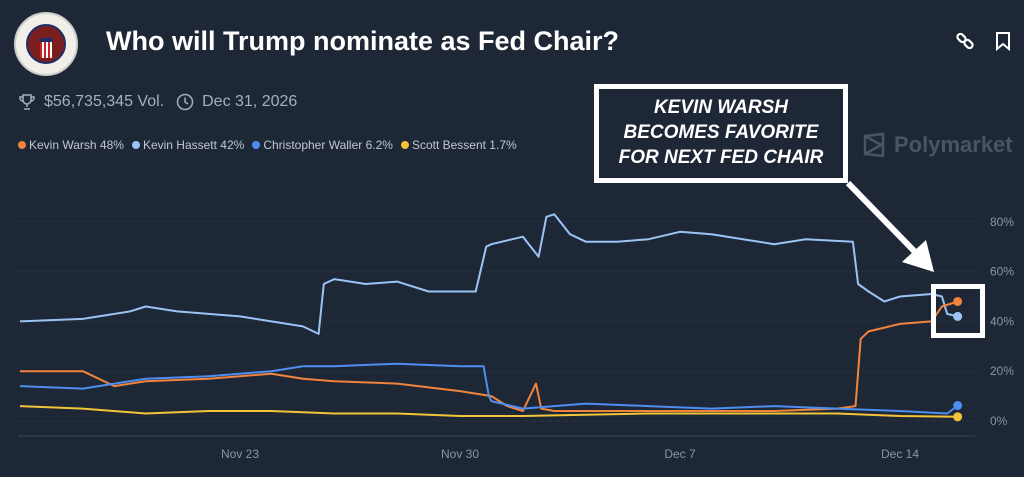 The image size is (1024, 477). I want to click on annotation-line: BECOMES FAVORITE, so click(721, 132).